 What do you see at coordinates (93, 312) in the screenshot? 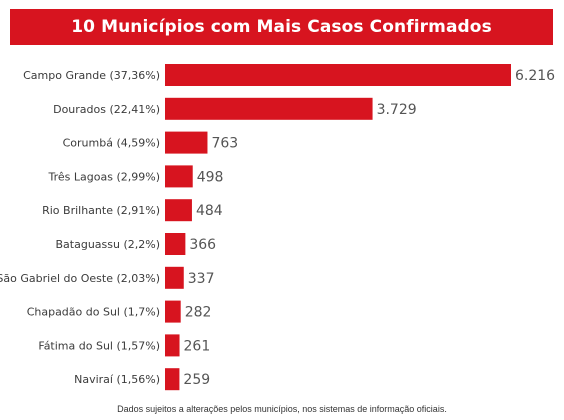
I see `category-label: Chapadão do Sul (1,7%)` at bounding box center [93, 312].